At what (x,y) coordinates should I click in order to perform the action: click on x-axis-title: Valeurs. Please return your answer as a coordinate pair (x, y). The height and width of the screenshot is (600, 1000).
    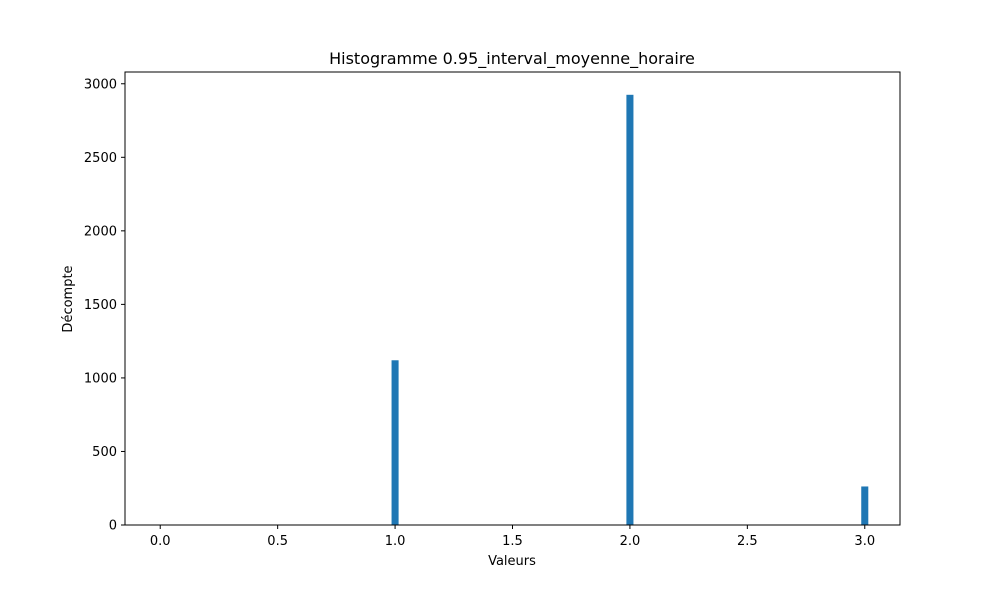
    Looking at the image, I should click on (512, 561).